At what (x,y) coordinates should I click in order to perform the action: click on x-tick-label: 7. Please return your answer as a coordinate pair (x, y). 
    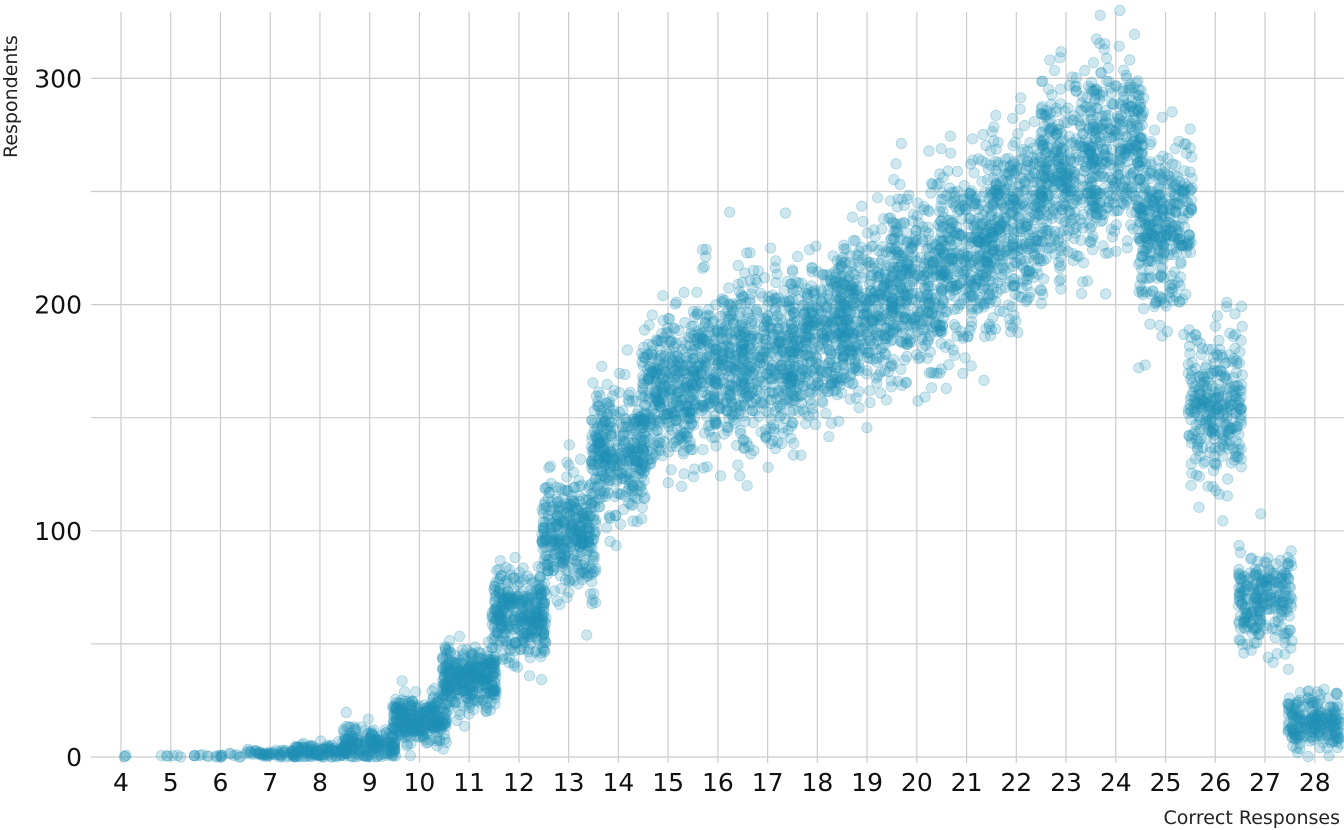
    Looking at the image, I should click on (270, 782).